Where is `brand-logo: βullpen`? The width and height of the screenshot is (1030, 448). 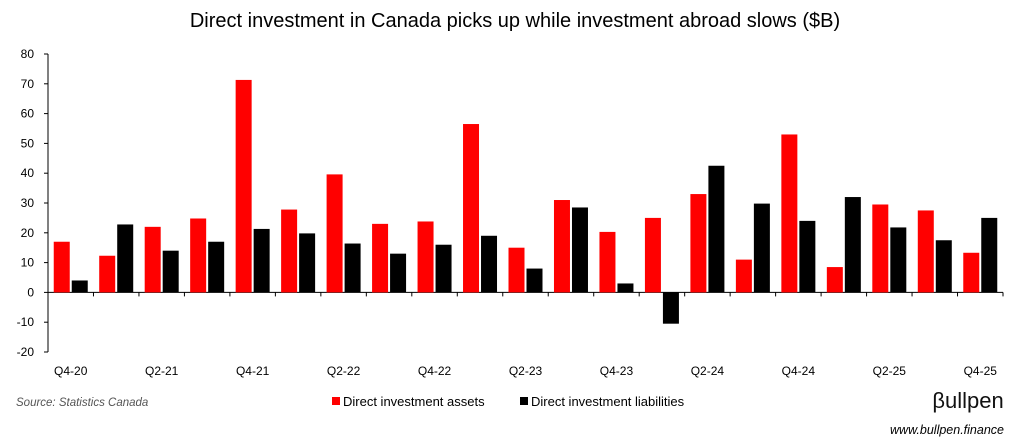
brand-logo: βullpen is located at coordinates (967, 400).